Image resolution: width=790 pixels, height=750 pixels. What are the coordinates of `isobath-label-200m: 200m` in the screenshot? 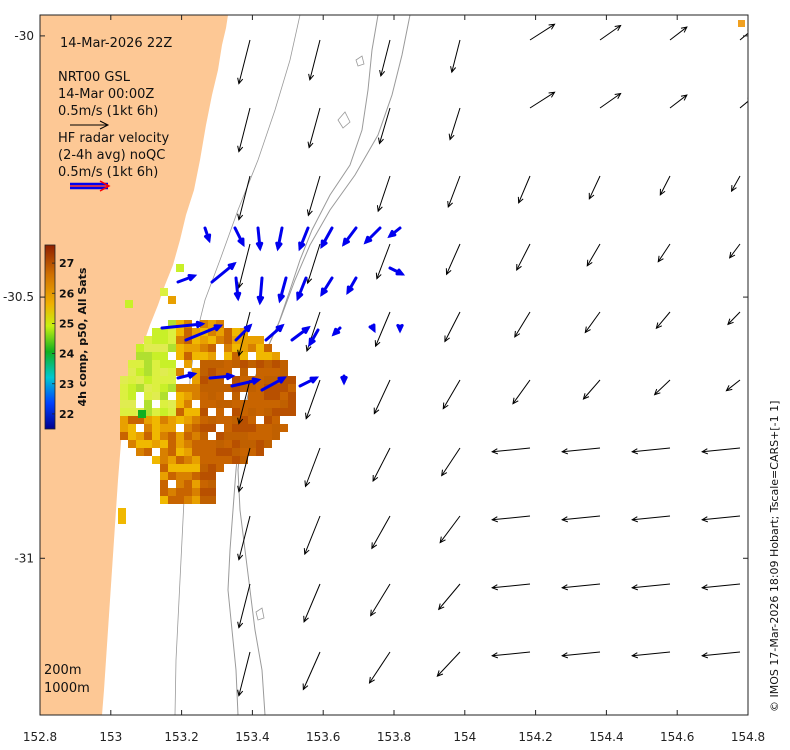 It's located at (62, 670).